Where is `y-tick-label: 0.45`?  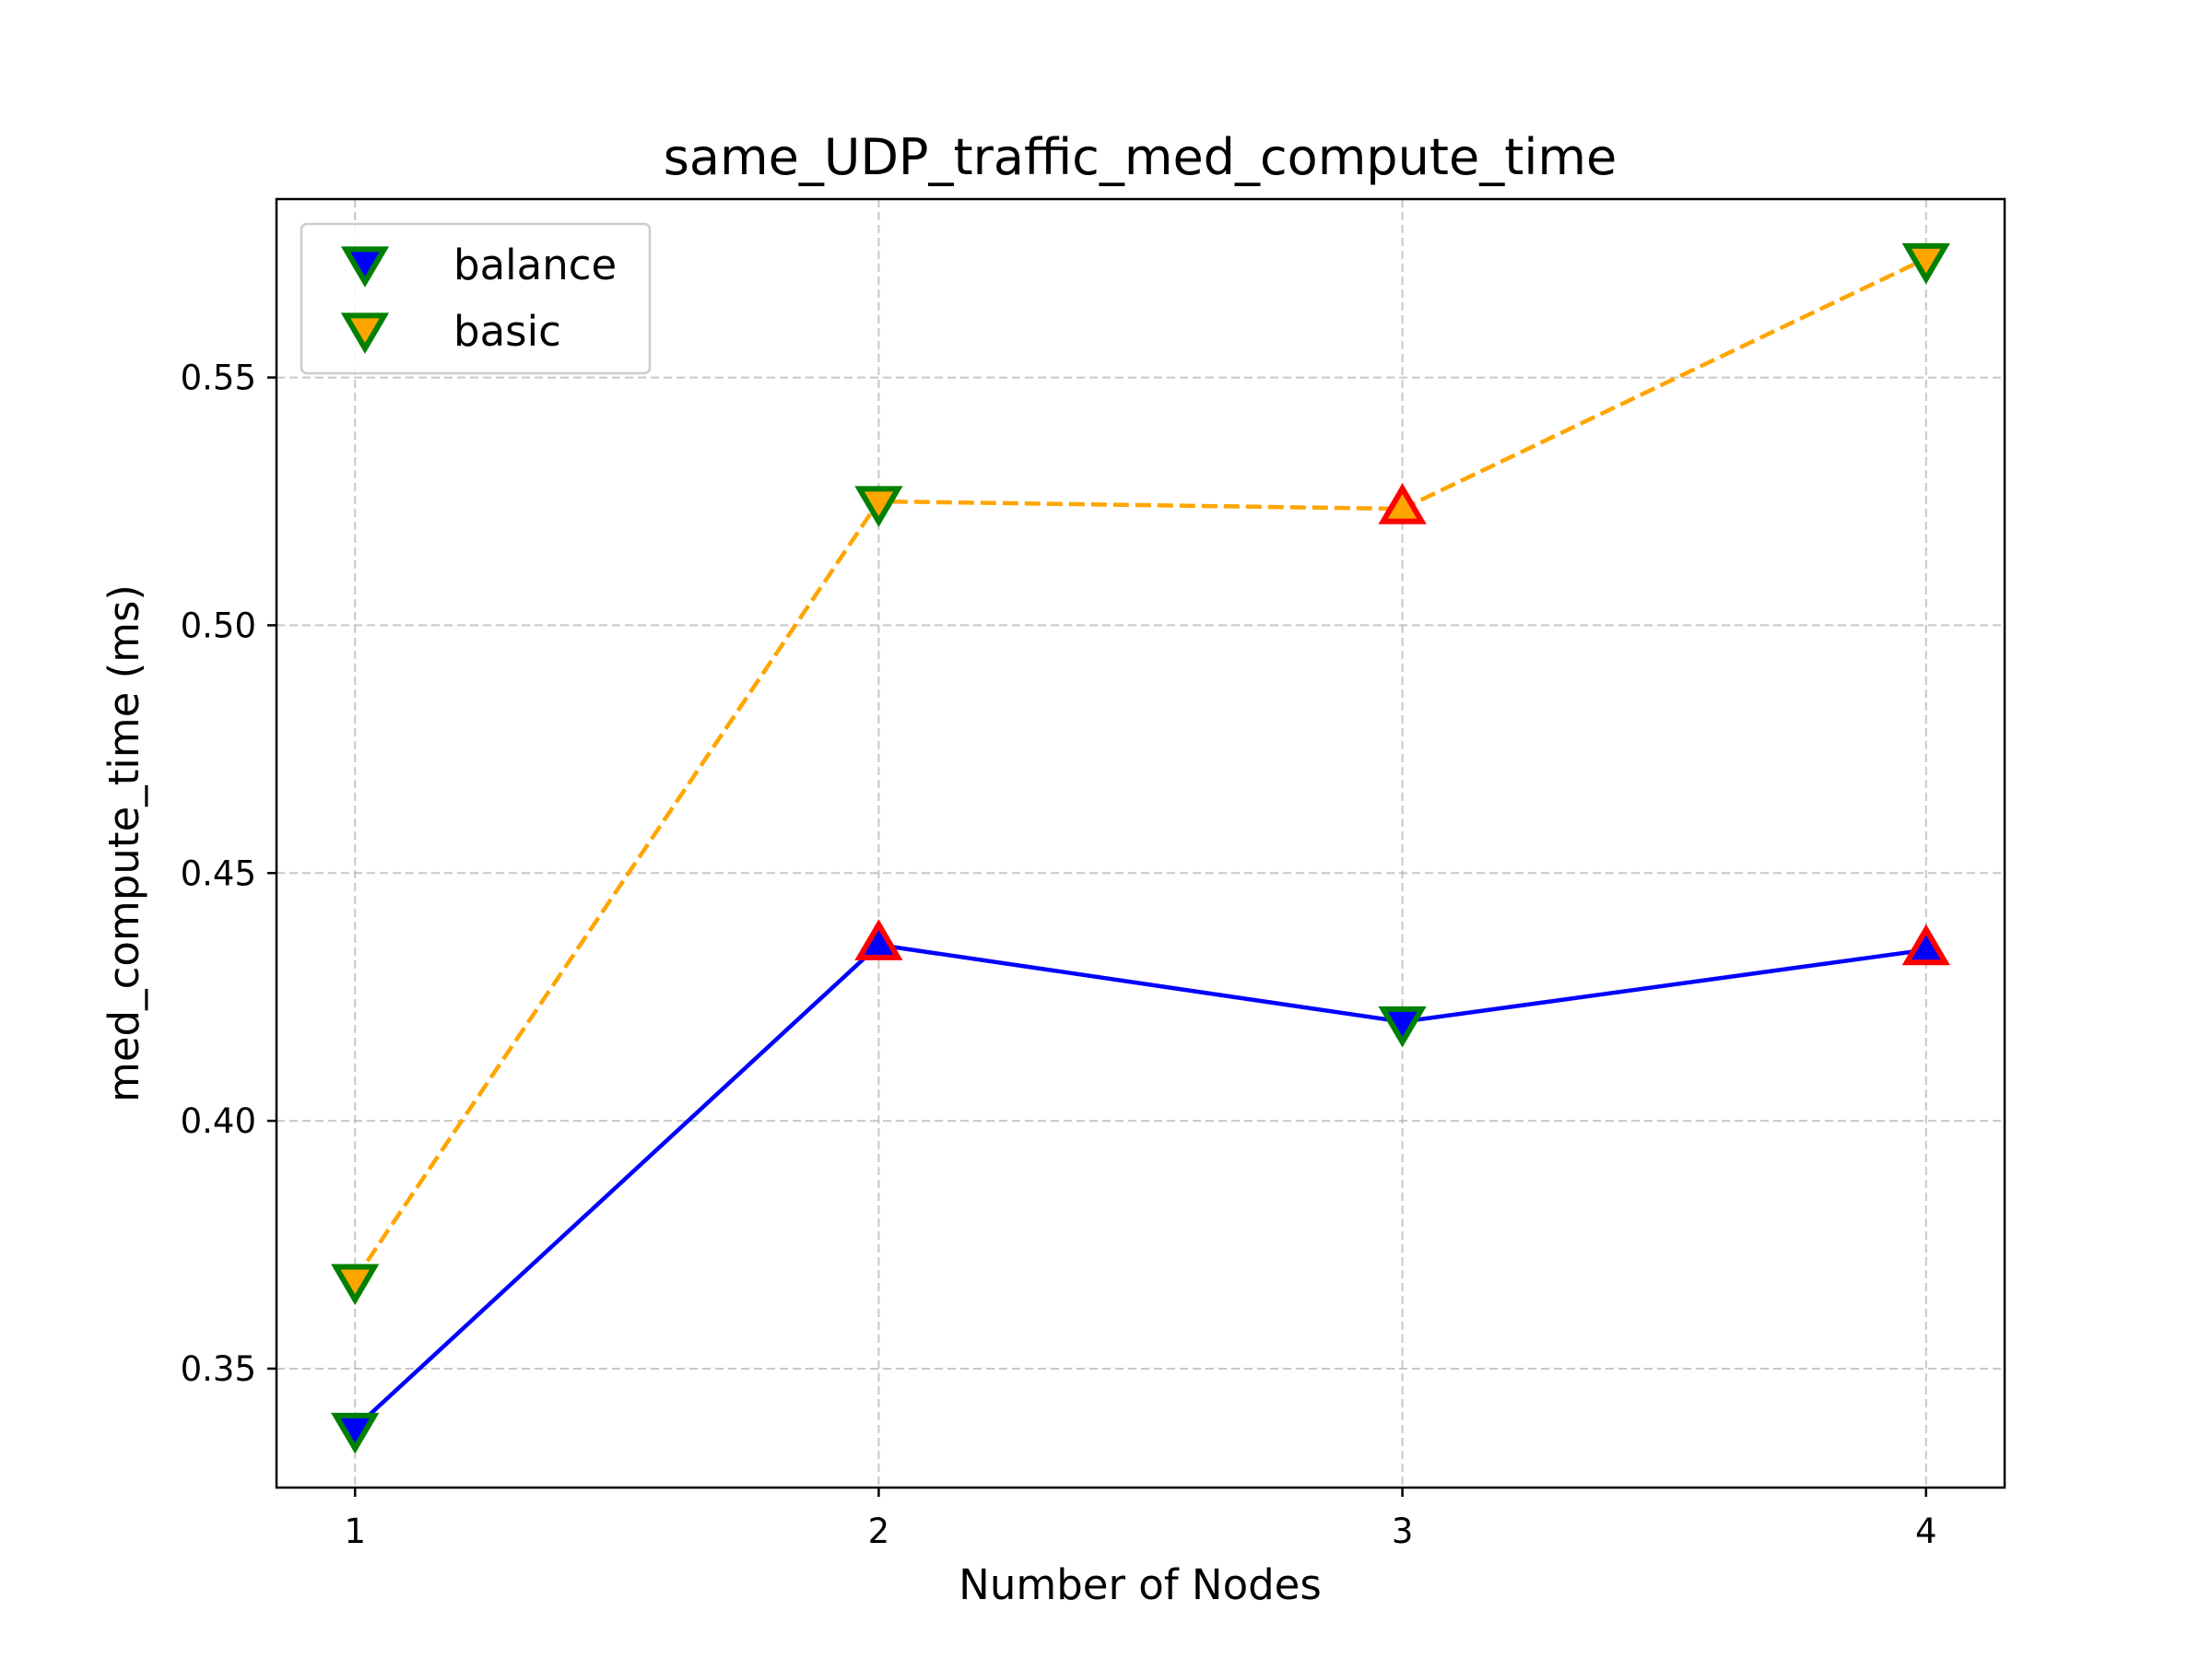 y-tick-label: 0.45 is located at coordinates (218, 873).